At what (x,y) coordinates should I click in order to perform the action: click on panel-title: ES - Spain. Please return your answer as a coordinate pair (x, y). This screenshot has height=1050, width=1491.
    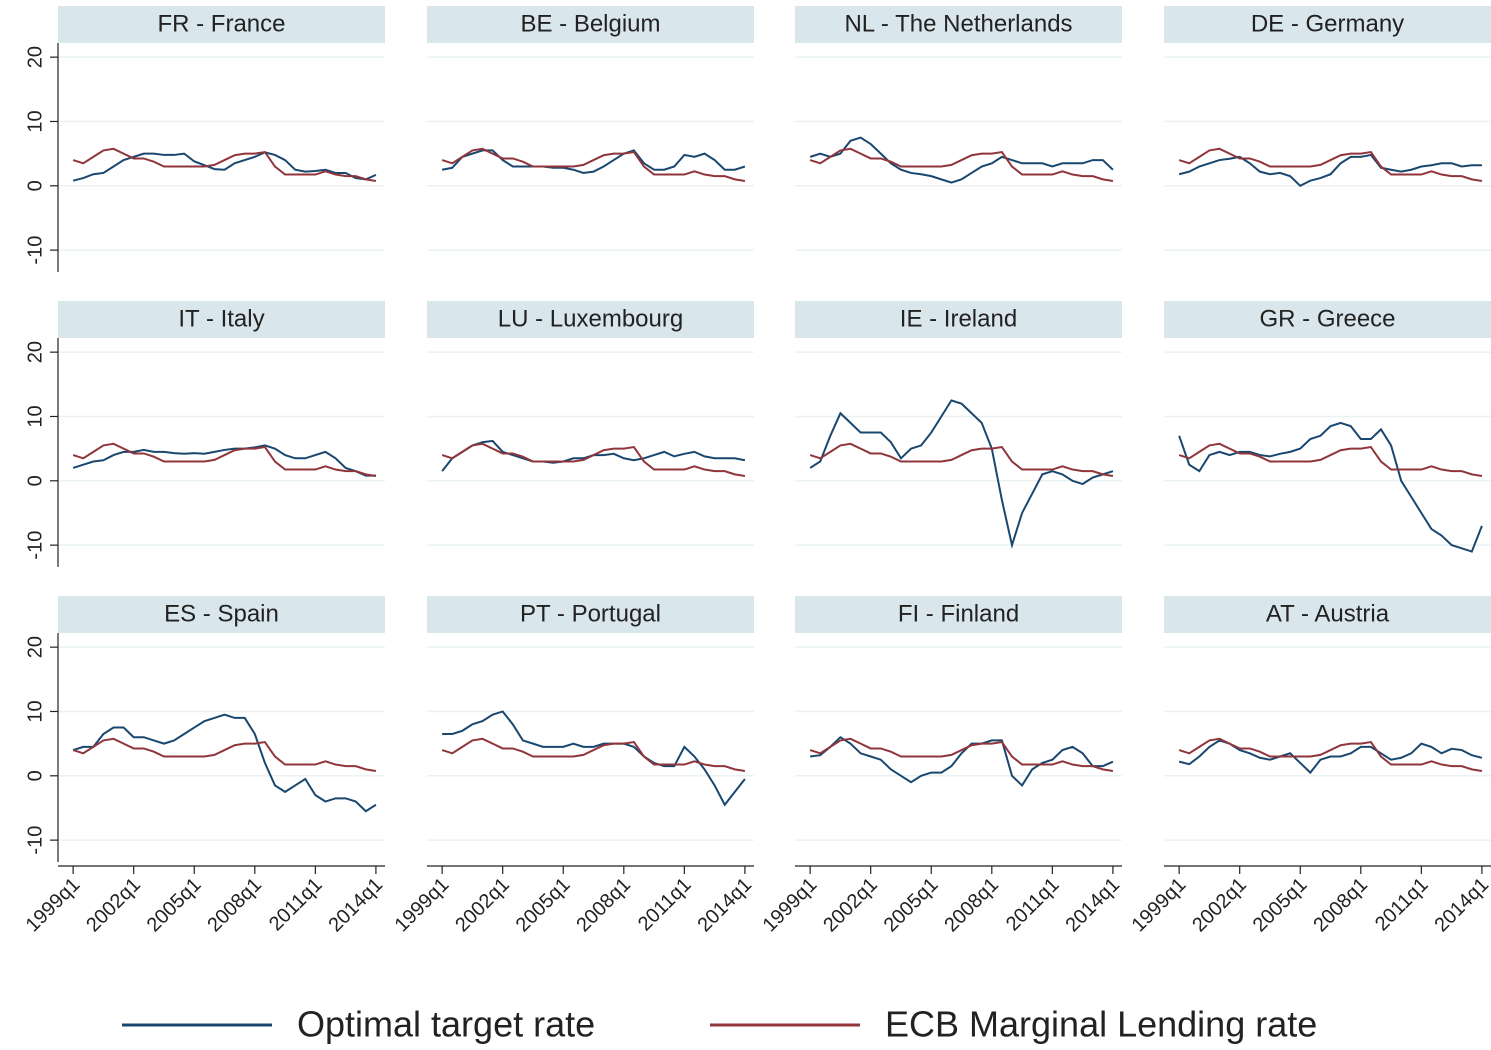
    Looking at the image, I should click on (221, 613).